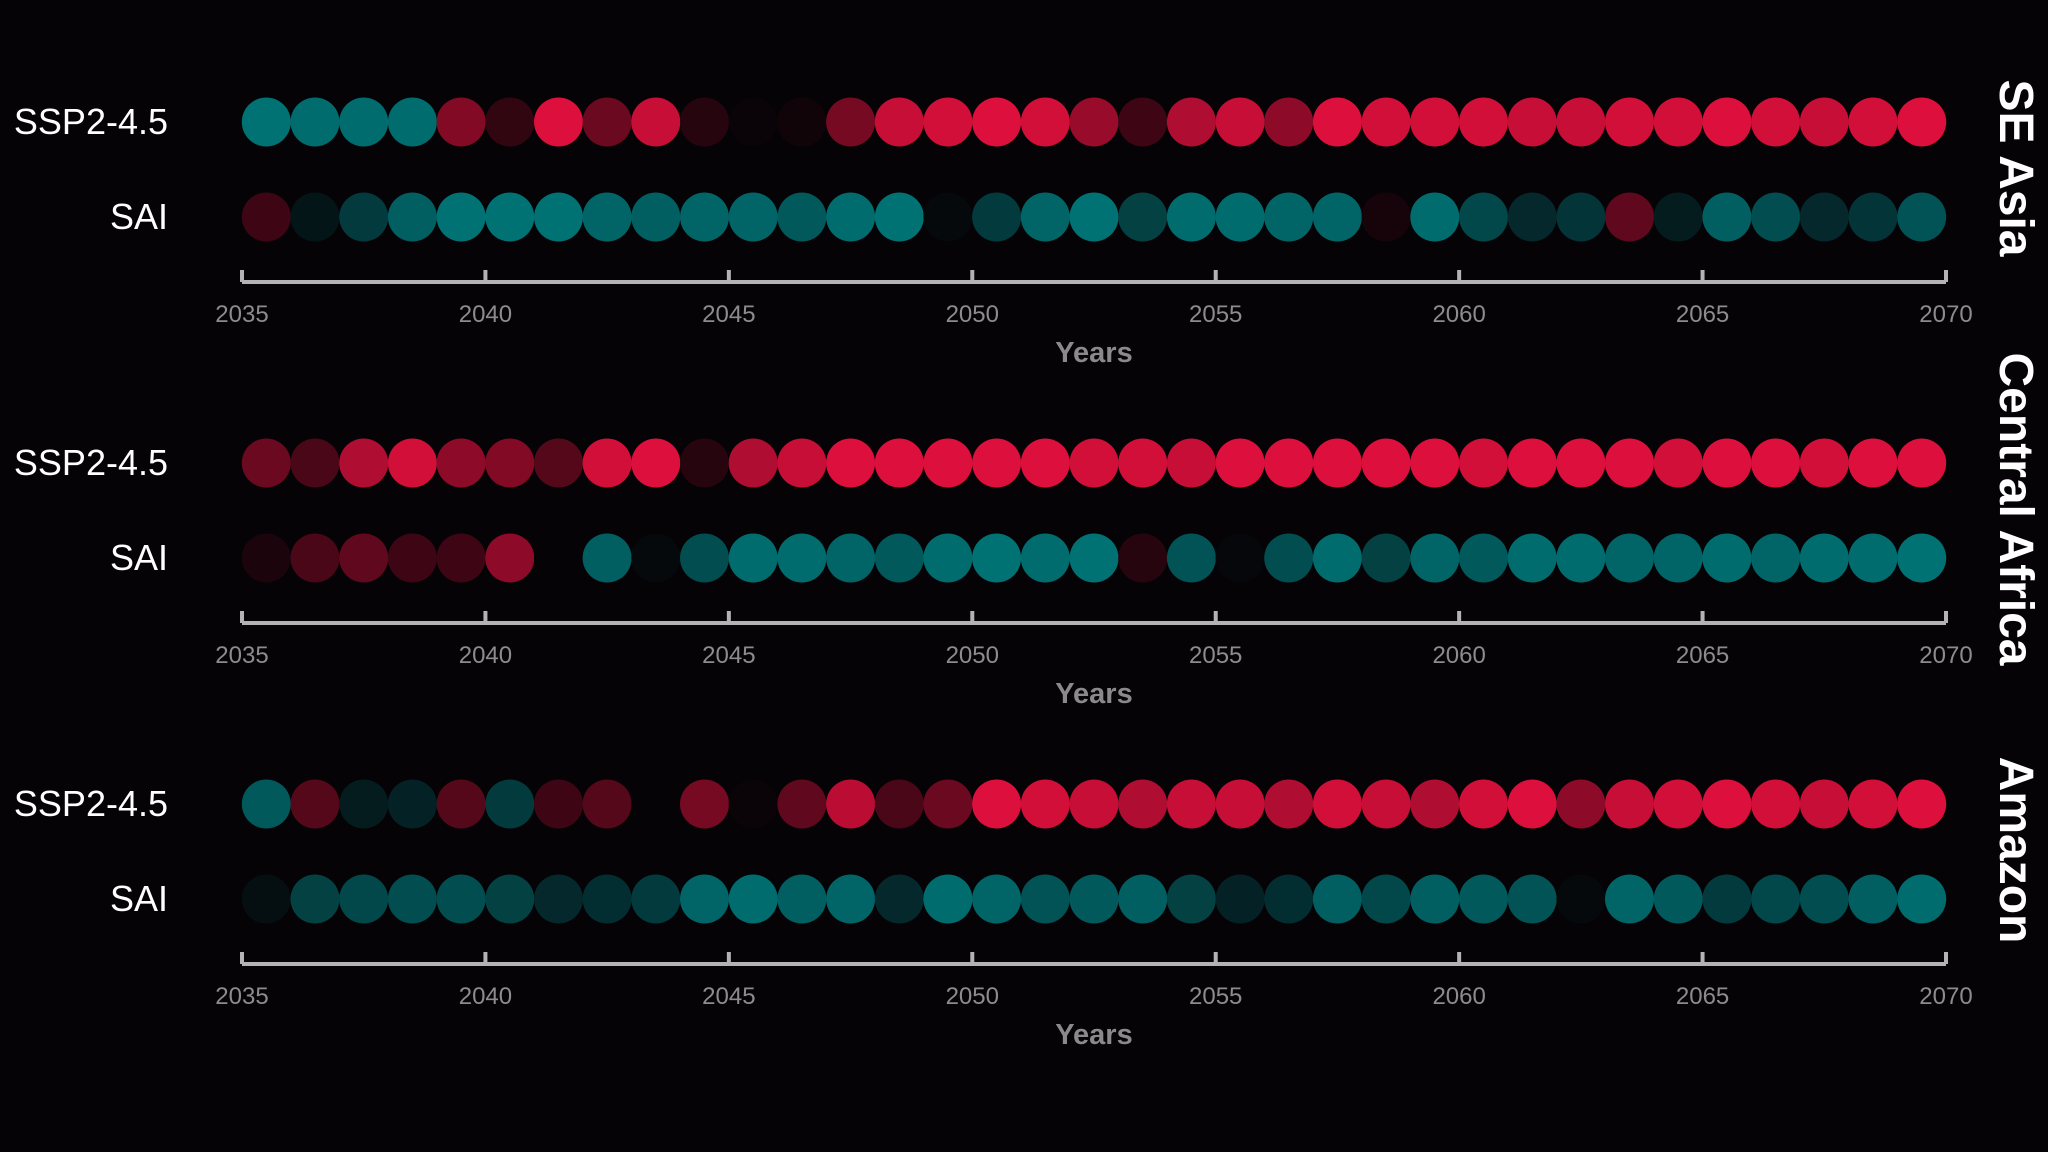 The height and width of the screenshot is (1152, 2048). What do you see at coordinates (558, 122) in the screenshot?
I see `dot-se-asia-ssp2-4-5-2041` at bounding box center [558, 122].